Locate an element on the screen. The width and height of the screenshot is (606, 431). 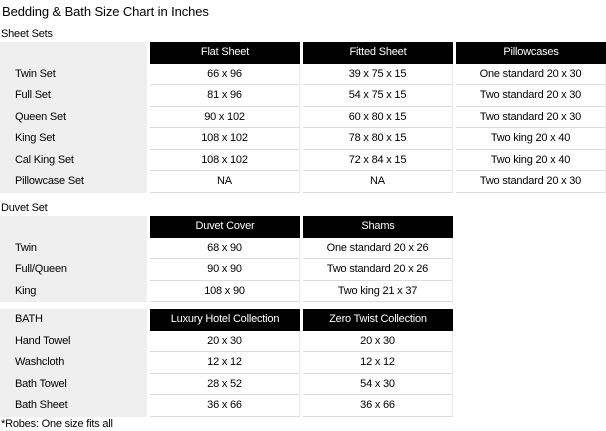
size-cell: 54 x 30 is located at coordinates (378, 384).